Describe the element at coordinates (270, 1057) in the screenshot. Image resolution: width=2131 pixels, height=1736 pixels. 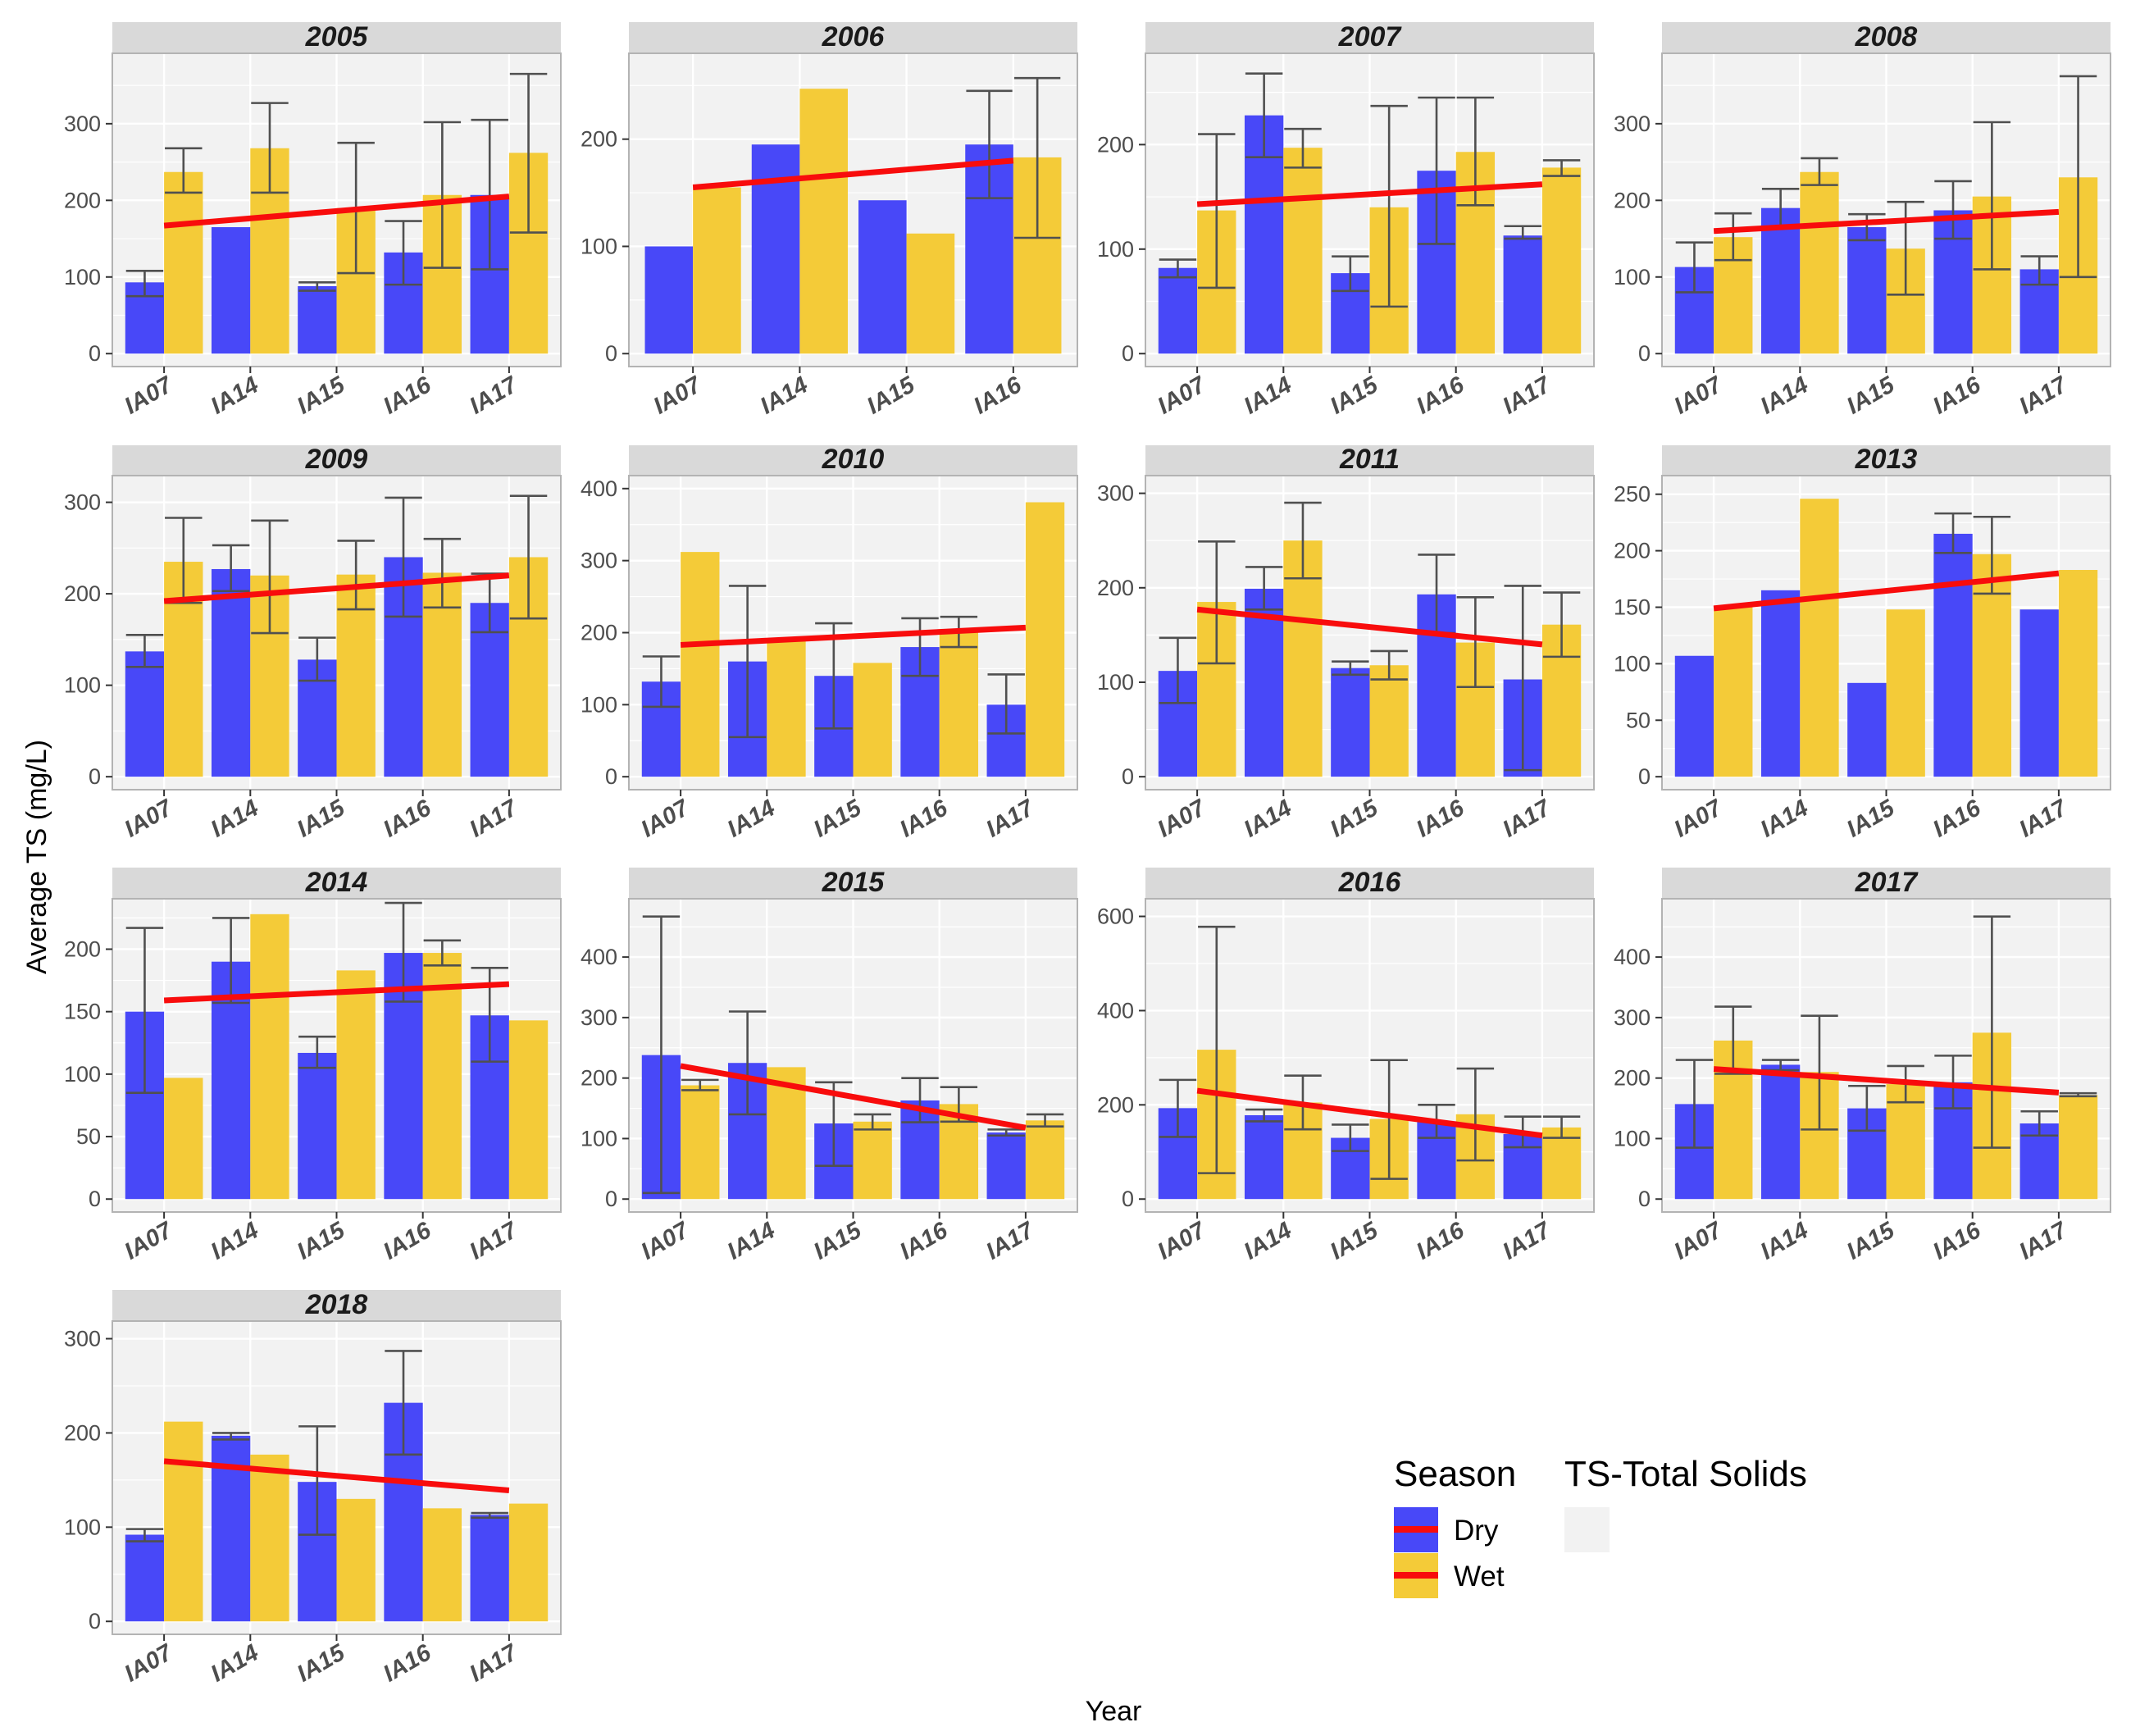
I see `panel-2014-bar-wet-ia14` at that location.